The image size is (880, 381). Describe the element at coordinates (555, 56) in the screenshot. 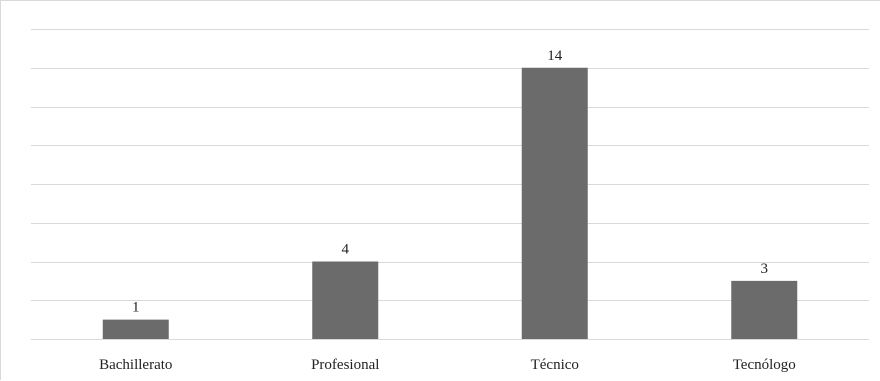

I see `data-label-técnico: 14` at that location.